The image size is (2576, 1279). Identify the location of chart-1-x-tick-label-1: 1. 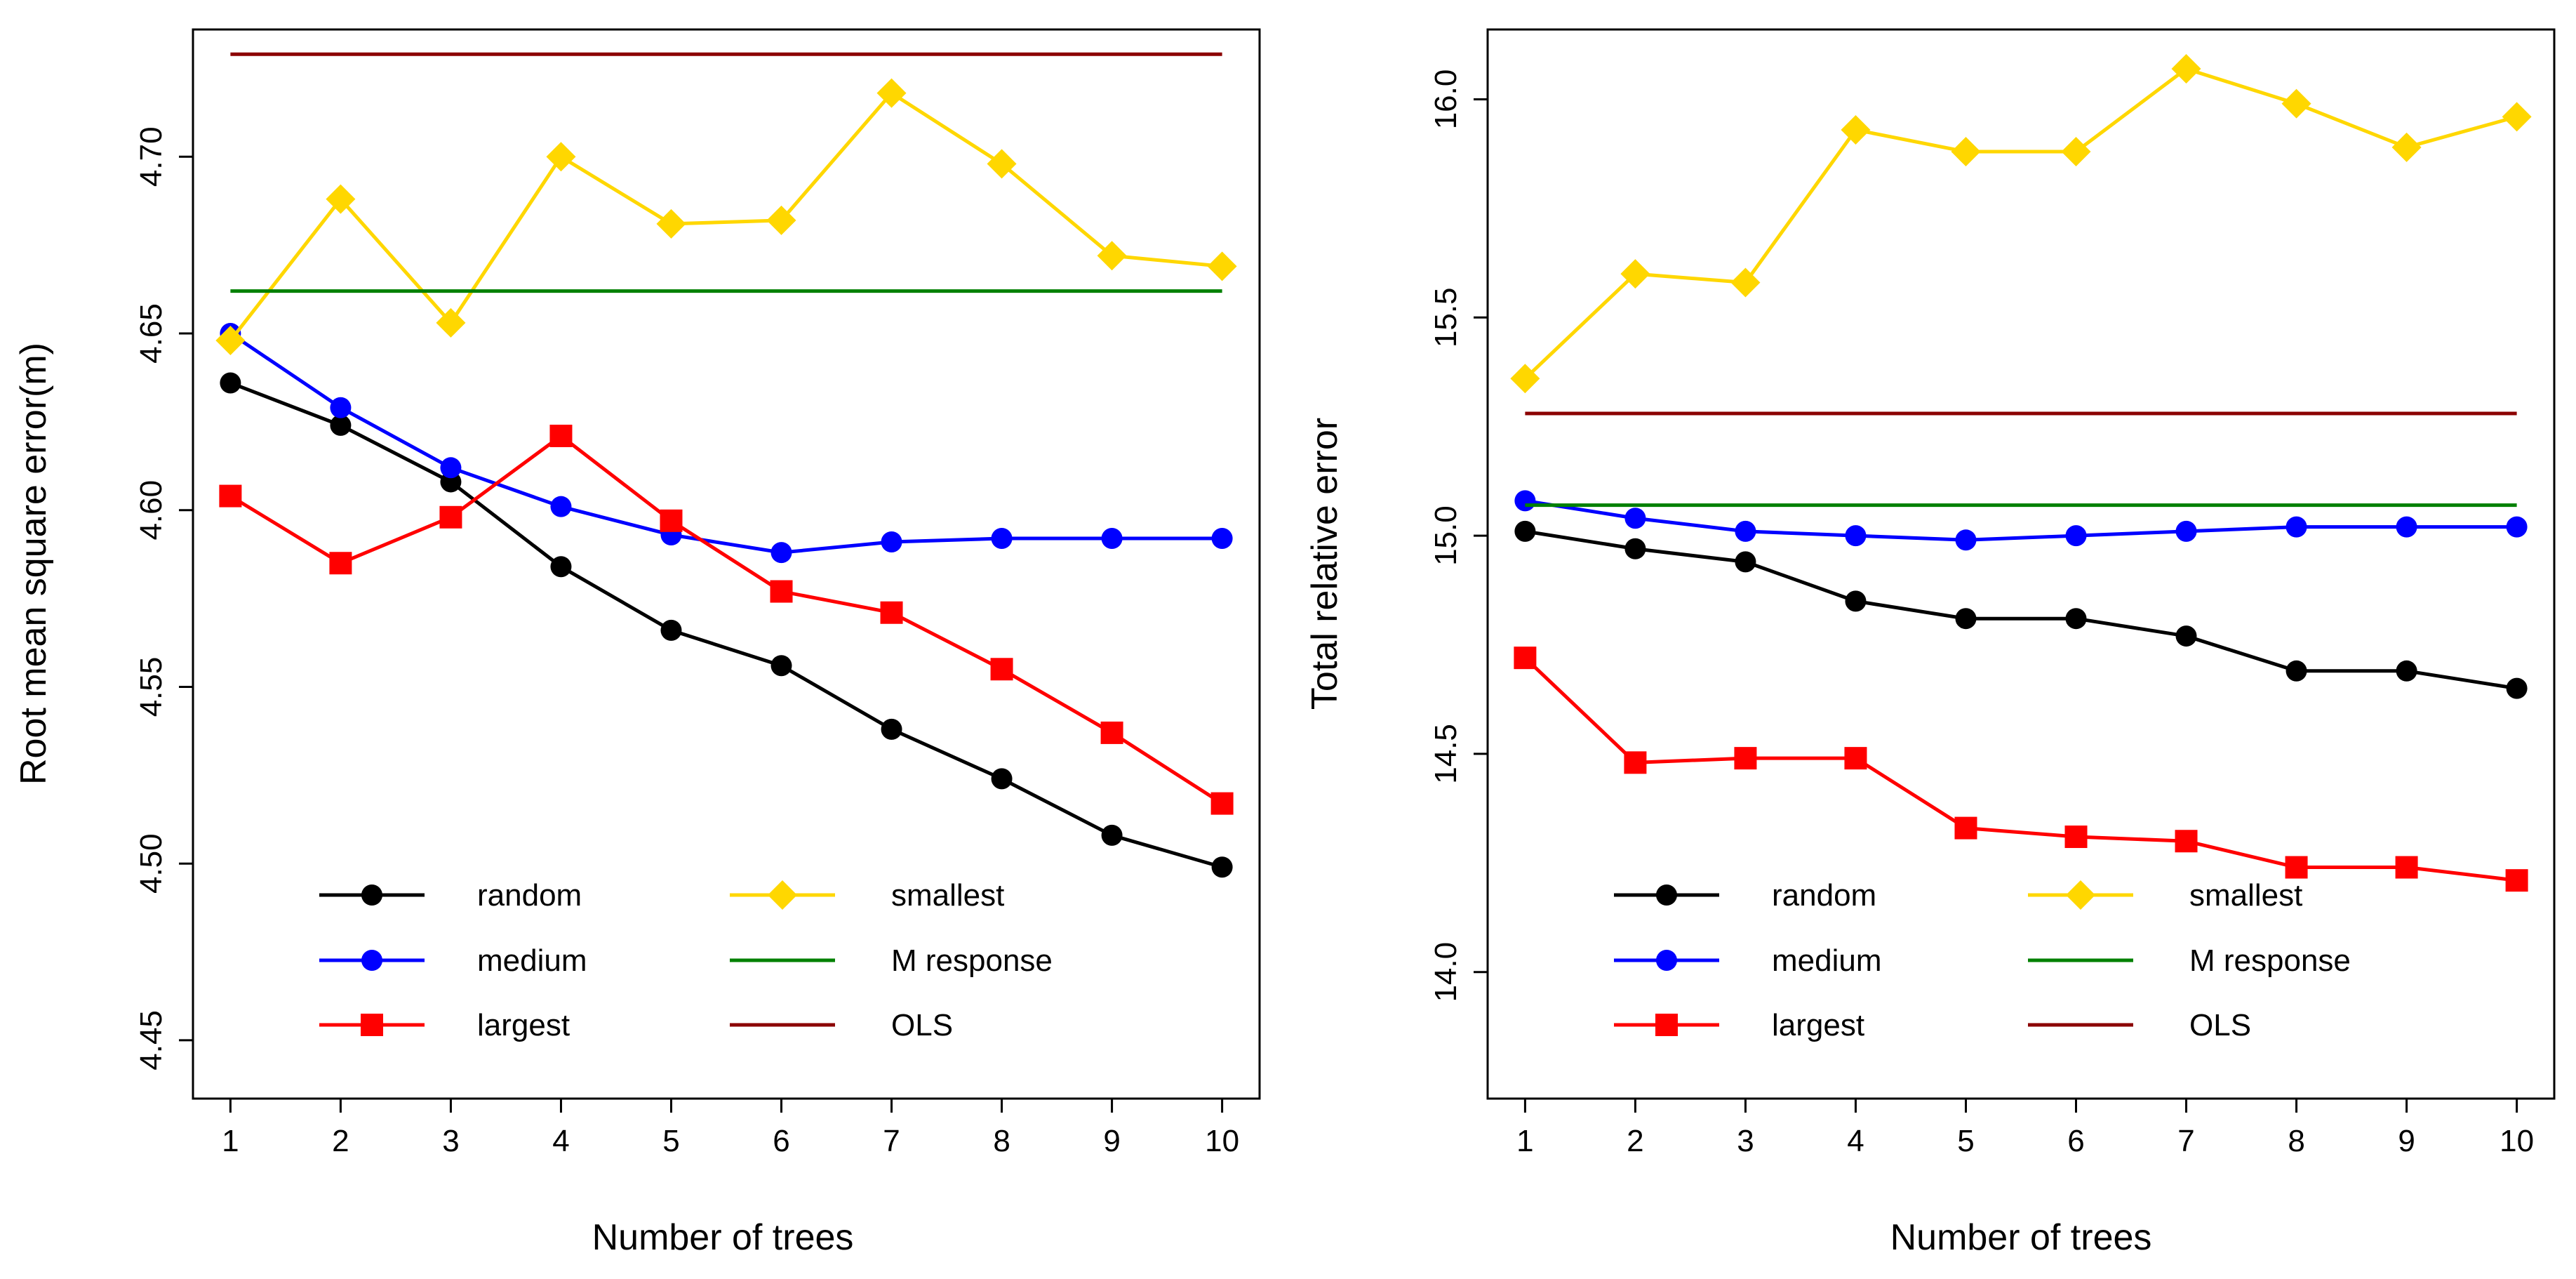
(231, 1141).